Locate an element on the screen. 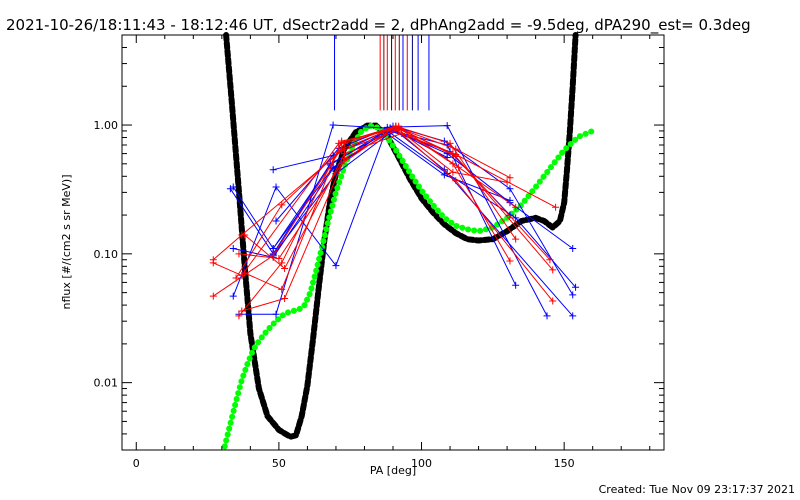  x-tick-label: 50 is located at coordinates (279, 463).